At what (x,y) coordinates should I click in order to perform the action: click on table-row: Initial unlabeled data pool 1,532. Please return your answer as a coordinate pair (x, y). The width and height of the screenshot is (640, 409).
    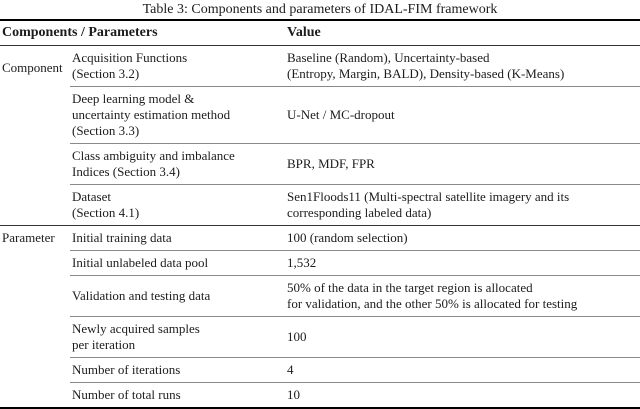
    Looking at the image, I should click on (320, 263).